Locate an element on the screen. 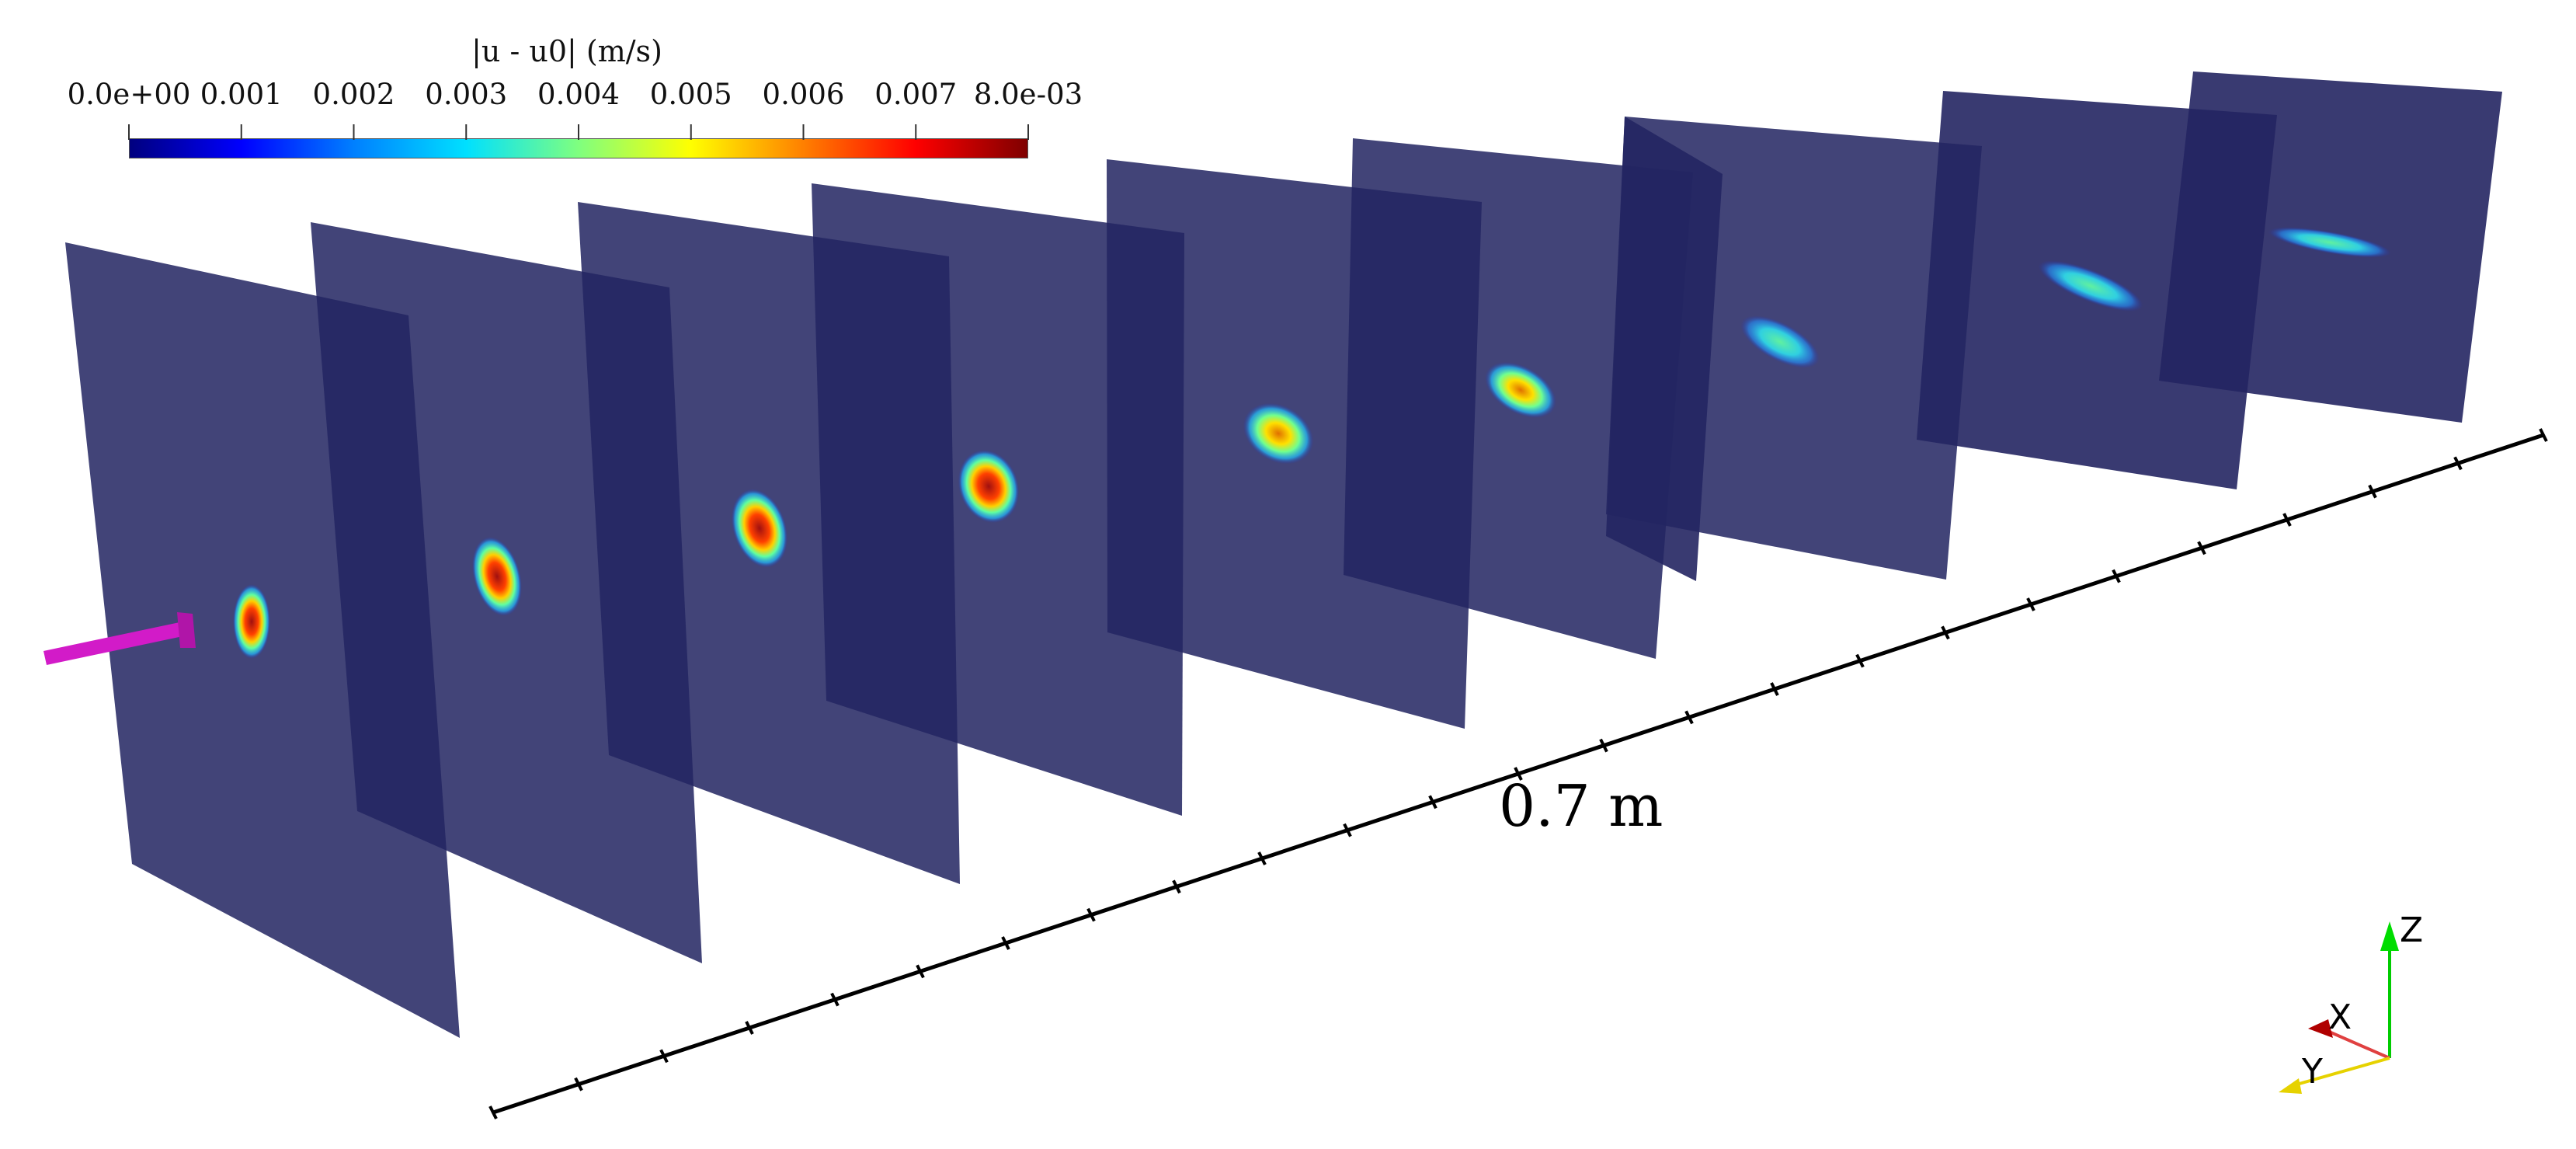 This screenshot has width=2576, height=1149. colorbar-tick-label: 0.007 is located at coordinates (916, 95).